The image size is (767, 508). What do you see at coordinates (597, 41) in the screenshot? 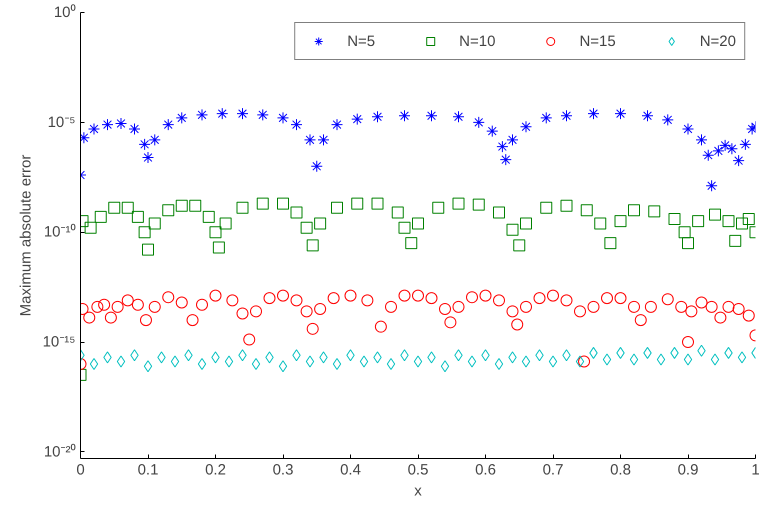
I see `legend-label: N=15` at bounding box center [597, 41].